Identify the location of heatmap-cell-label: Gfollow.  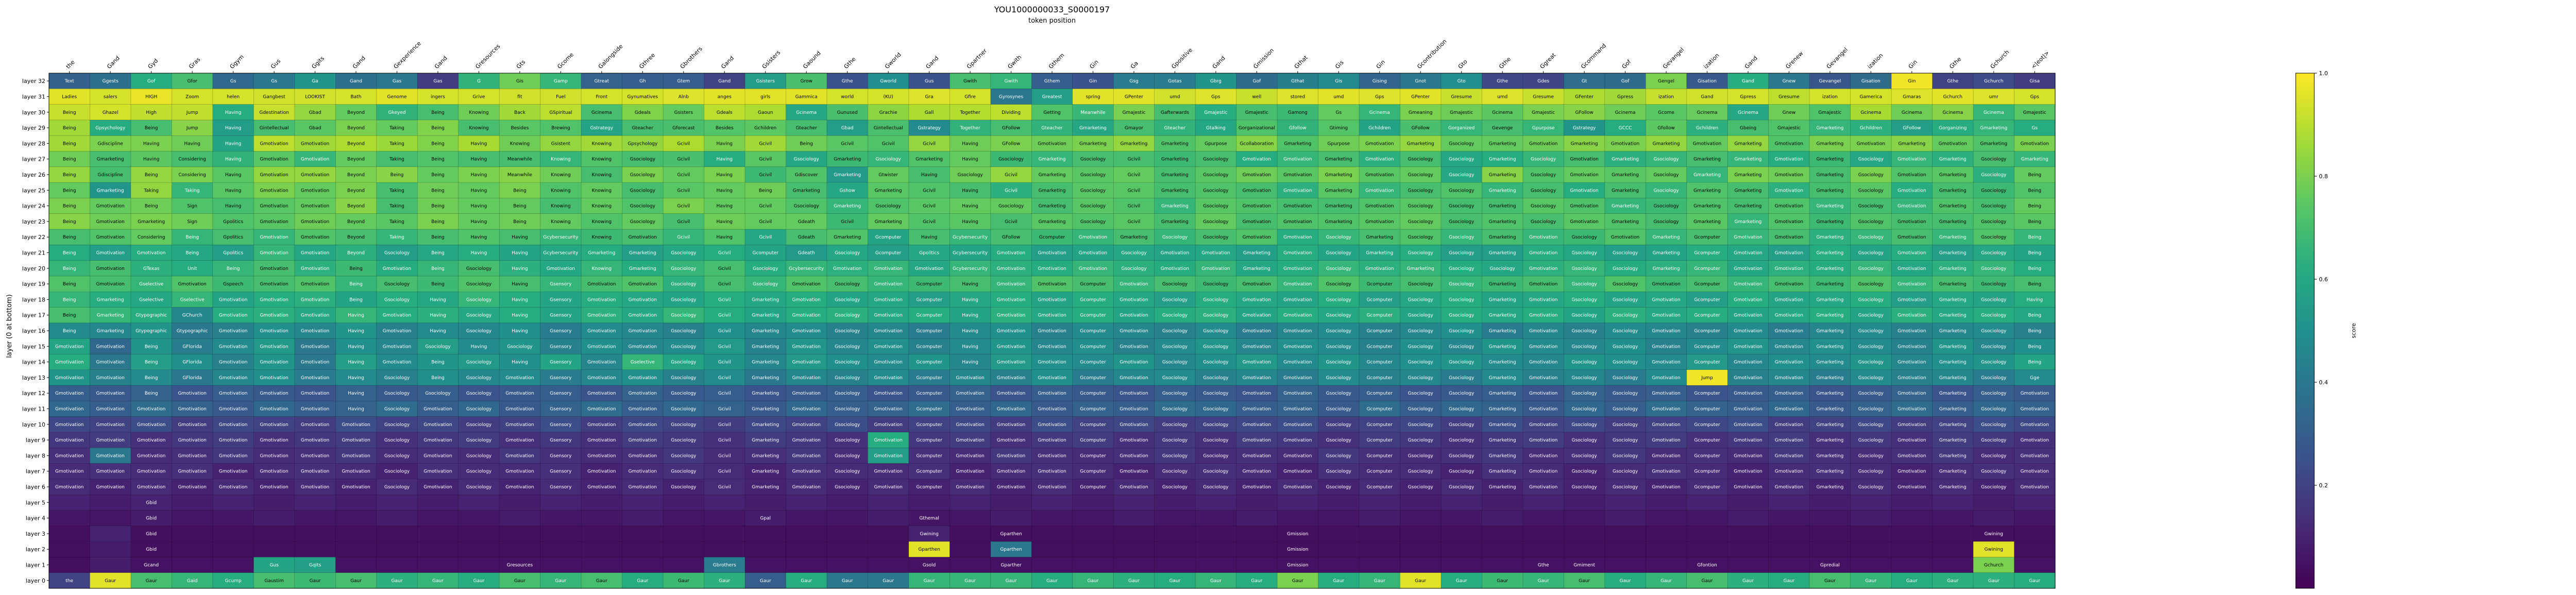
(1666, 128).